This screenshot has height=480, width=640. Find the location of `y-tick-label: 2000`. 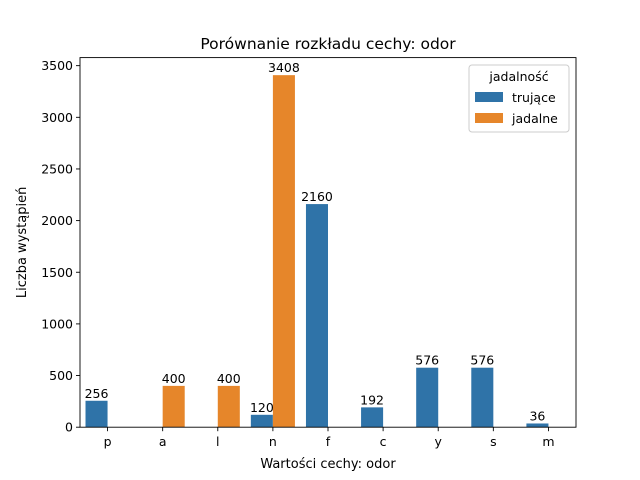

y-tick-label: 2000 is located at coordinates (57, 220).